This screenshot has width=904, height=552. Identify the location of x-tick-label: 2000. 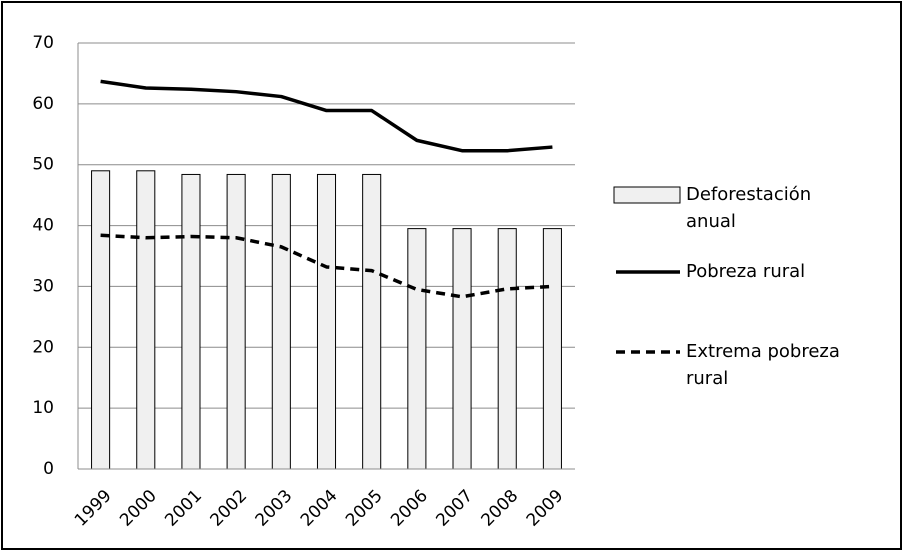
(138, 508).